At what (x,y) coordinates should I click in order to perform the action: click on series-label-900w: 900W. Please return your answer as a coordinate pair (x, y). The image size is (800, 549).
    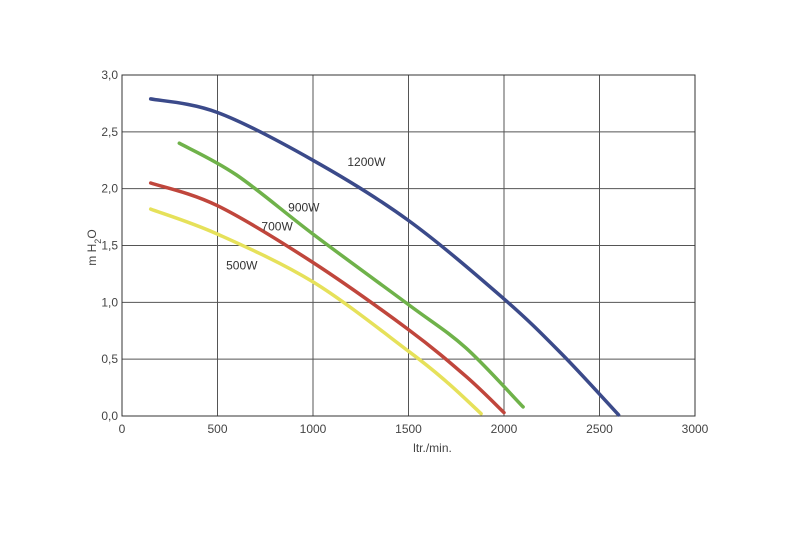
    Looking at the image, I should click on (304, 207).